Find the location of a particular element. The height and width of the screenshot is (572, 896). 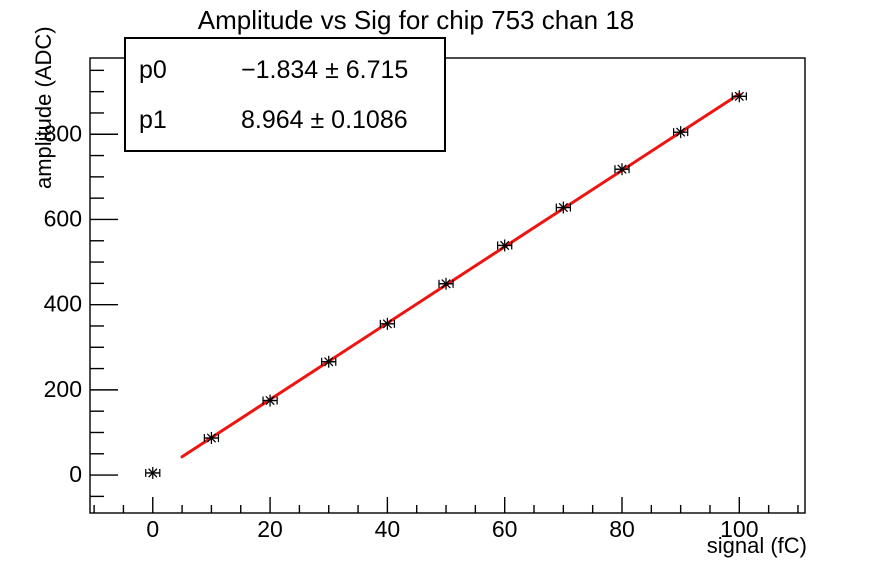

y-tick-label: 0 is located at coordinates (75, 474).